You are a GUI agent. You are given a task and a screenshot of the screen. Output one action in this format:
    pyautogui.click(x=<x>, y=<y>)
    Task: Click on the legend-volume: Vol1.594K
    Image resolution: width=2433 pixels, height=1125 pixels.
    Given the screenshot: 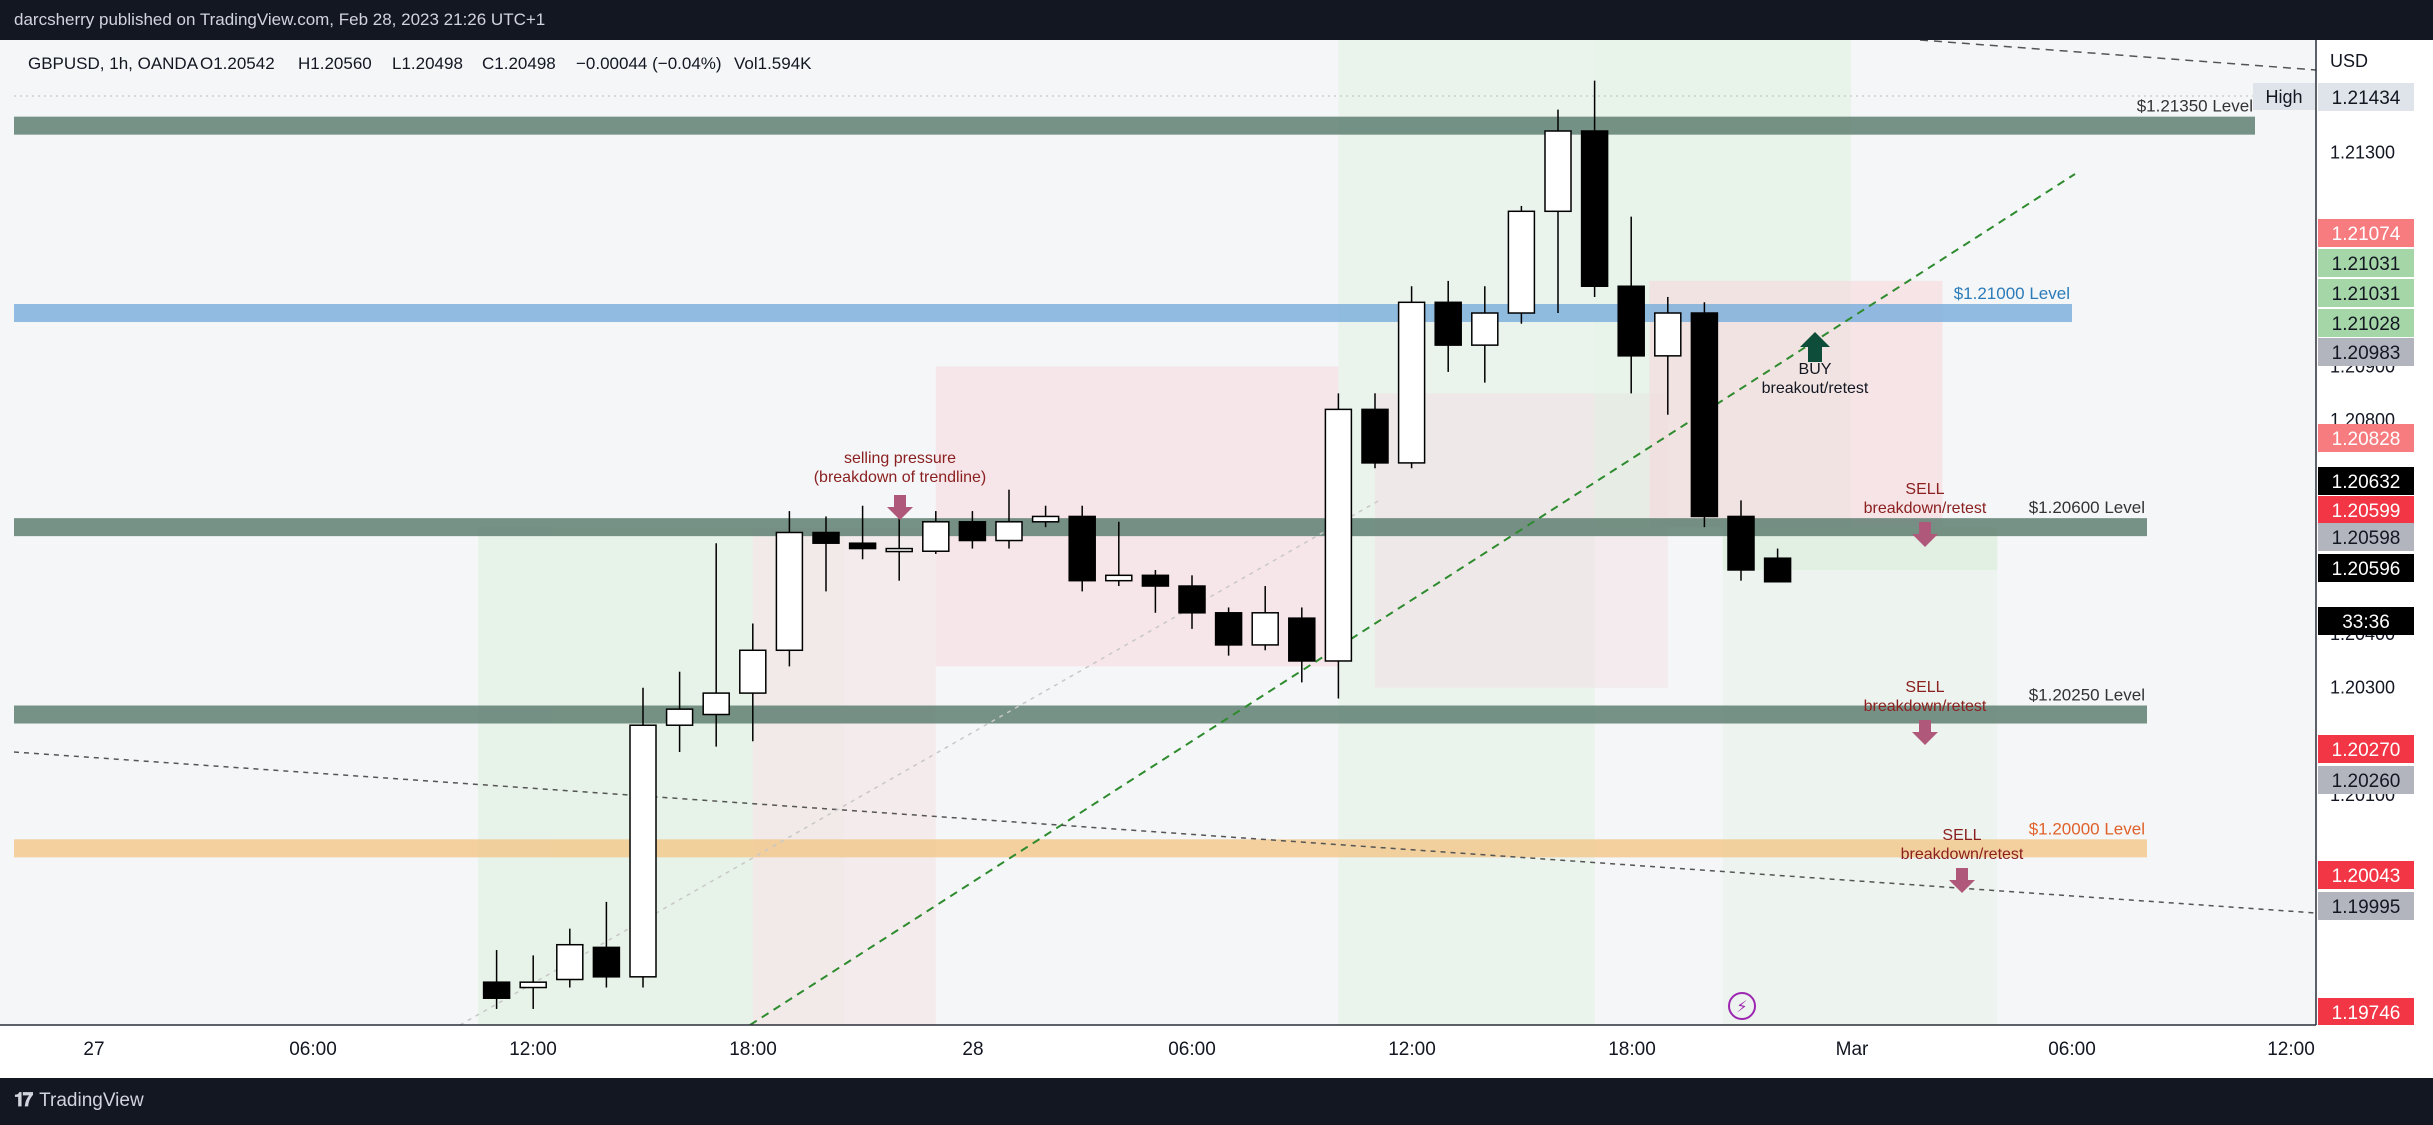 What is the action you would take?
    pyautogui.click(x=773, y=63)
    